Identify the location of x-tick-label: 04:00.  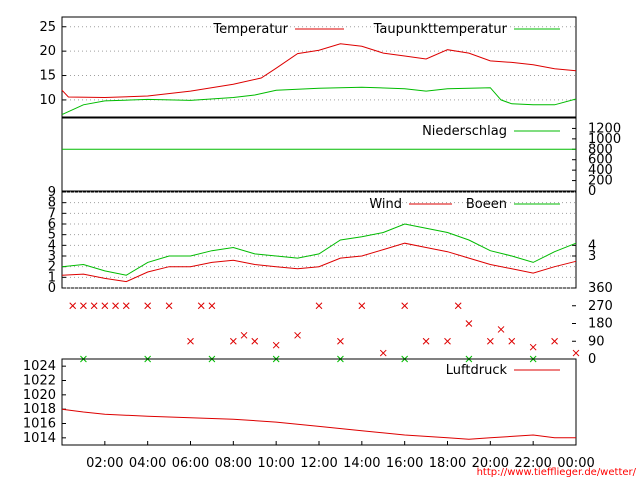
(147, 463).